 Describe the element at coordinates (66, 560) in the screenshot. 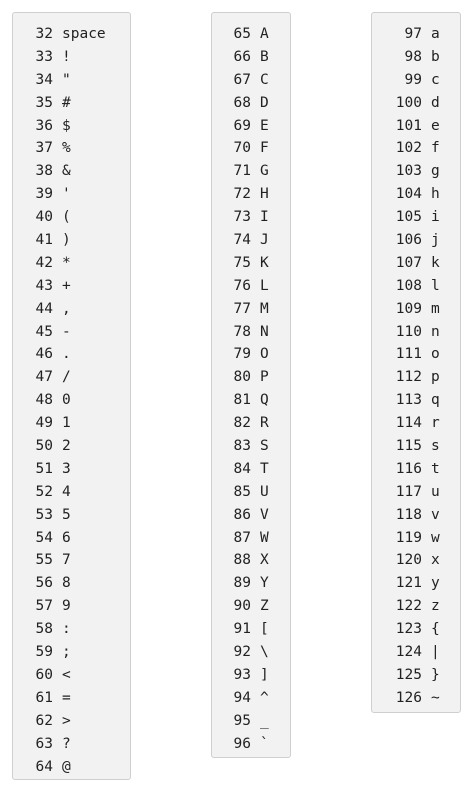

I see `ascii-character: 7` at that location.